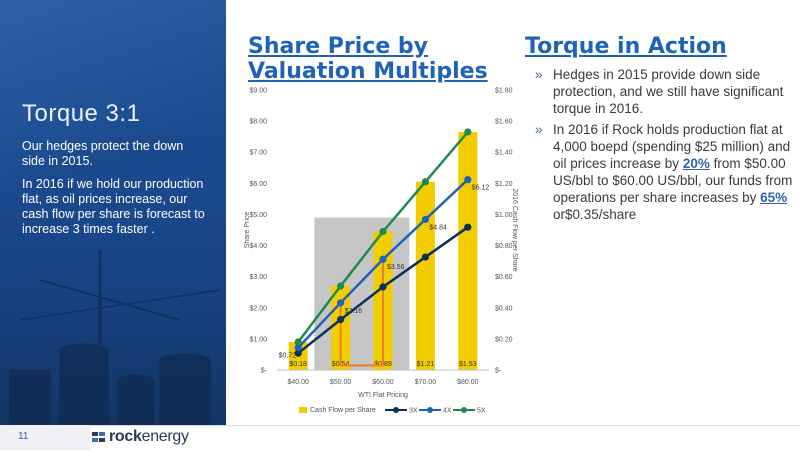 The height and width of the screenshot is (451, 800). I want to click on legend-label-5x: 5X, so click(481, 411).